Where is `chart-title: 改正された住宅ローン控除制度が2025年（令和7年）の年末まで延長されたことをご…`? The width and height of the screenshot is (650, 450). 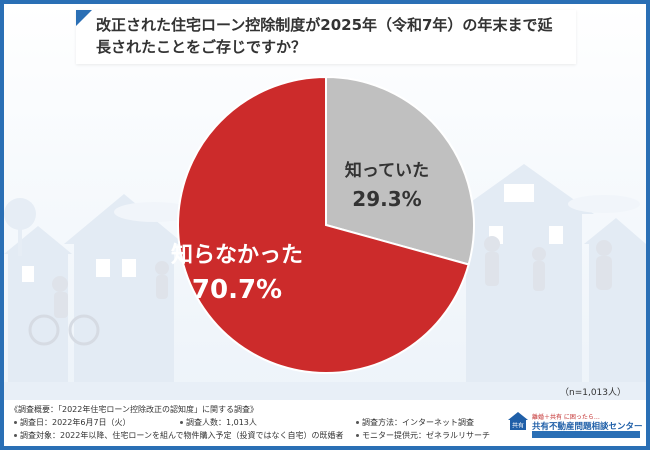
chart-title: 改正された住宅ローン控除制度が2025年（令和7年）の年末まで延長されたことをご… is located at coordinates (324, 36).